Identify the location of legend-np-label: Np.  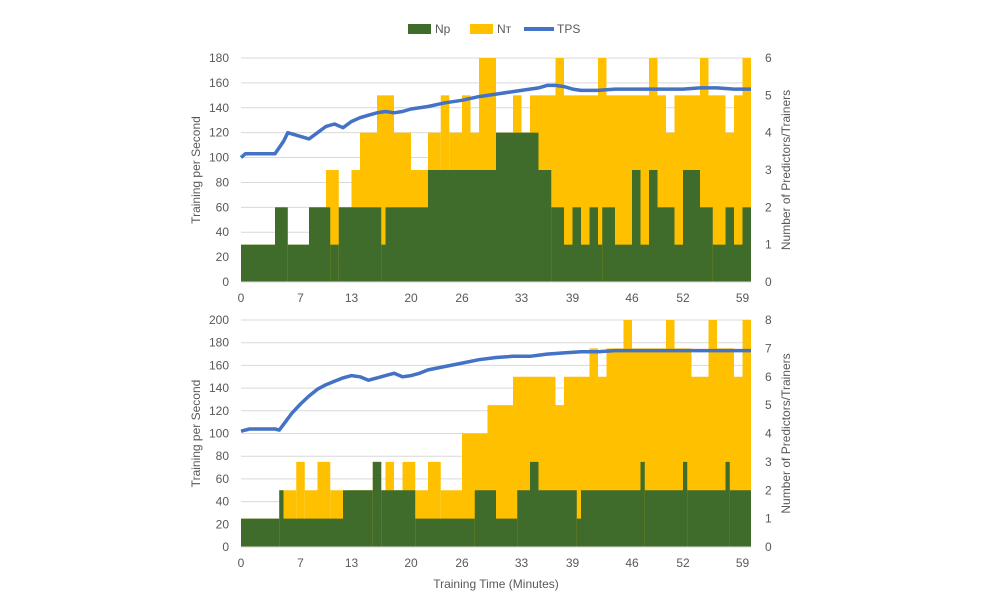
(443, 29).